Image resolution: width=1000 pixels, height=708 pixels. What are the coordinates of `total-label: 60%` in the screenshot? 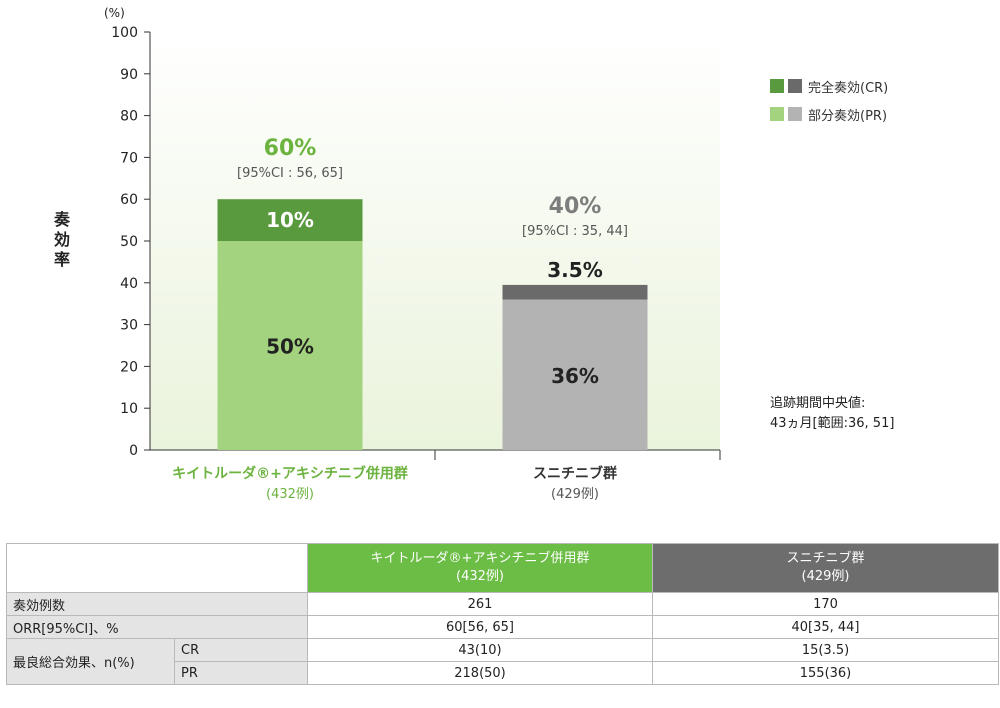 It's located at (290, 148).